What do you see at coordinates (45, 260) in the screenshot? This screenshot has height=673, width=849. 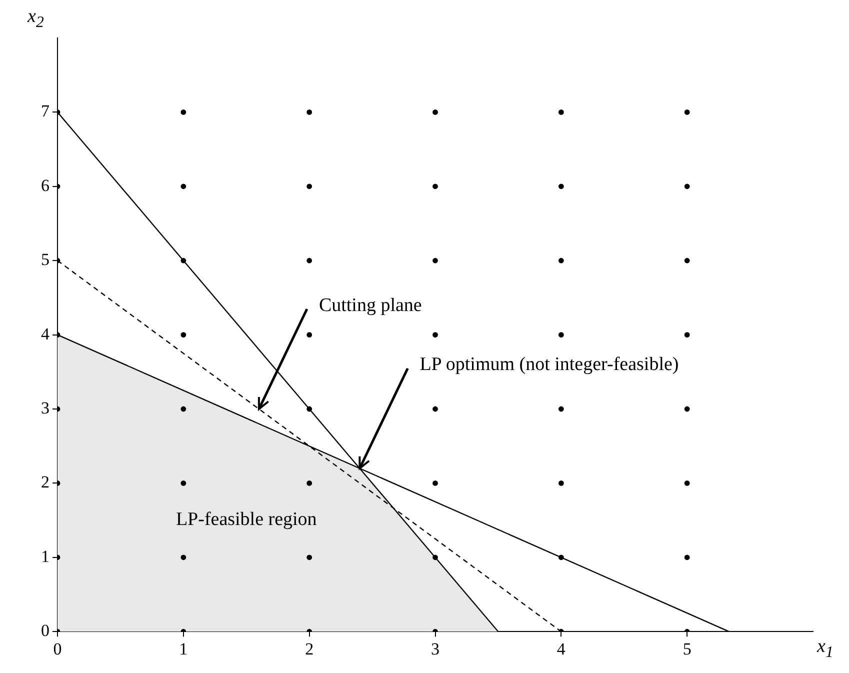 I see `y-tick-label: 5` at bounding box center [45, 260].